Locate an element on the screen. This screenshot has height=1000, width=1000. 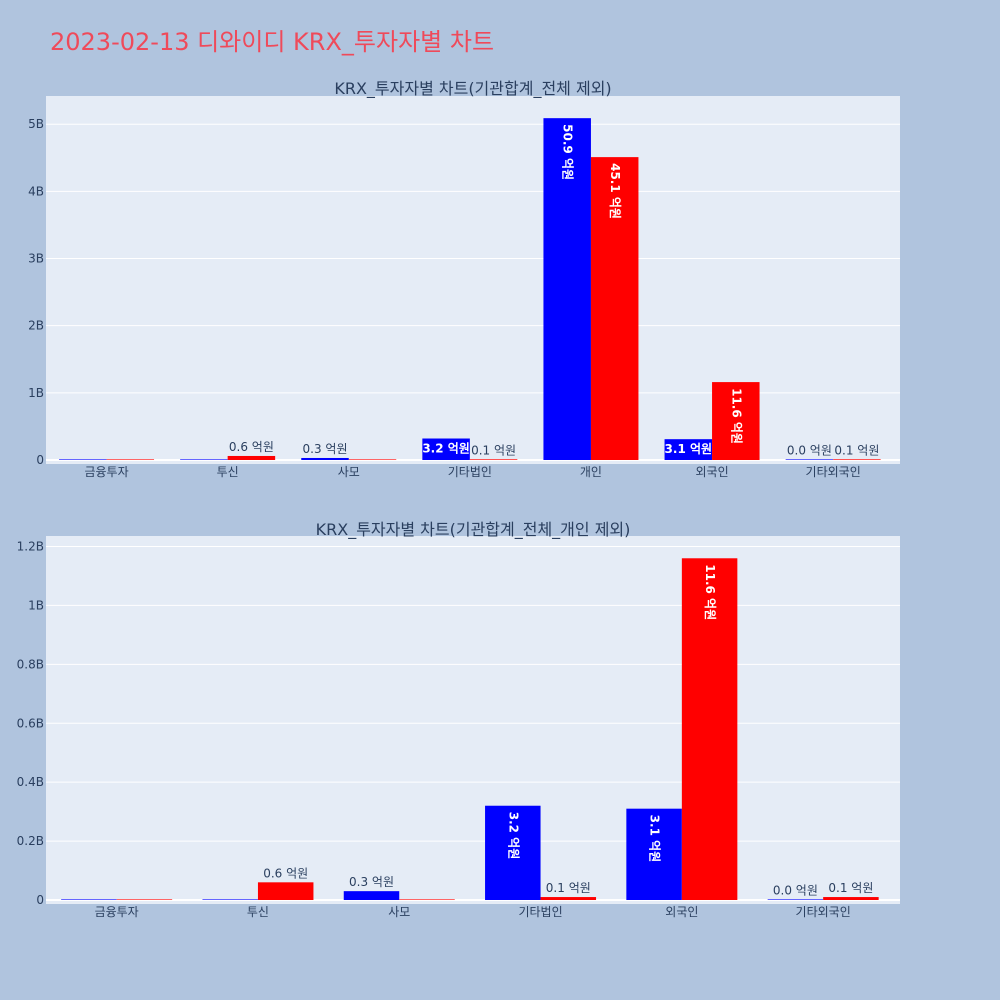
y-tick-label: 1.2B is located at coordinates (30, 547).